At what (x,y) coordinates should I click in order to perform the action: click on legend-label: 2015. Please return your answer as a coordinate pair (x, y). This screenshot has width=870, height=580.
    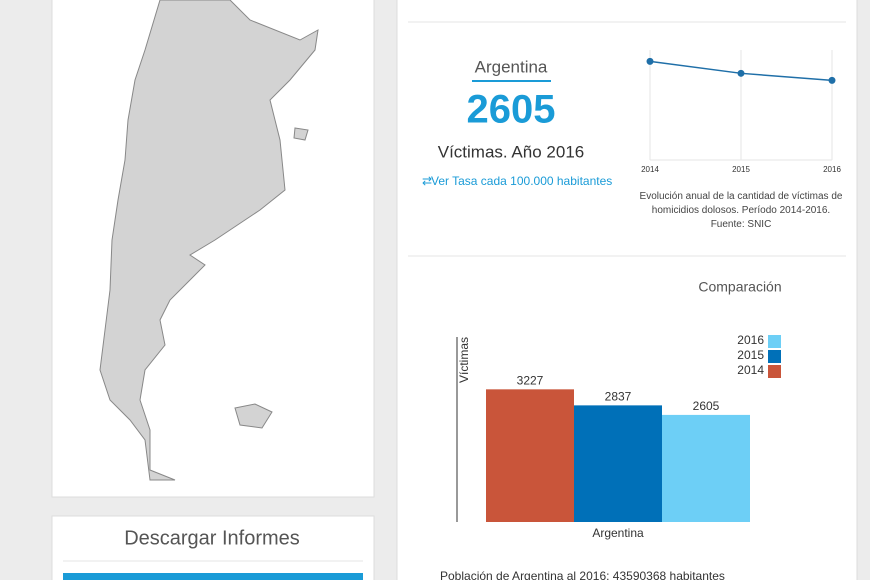
    Looking at the image, I should click on (750, 355).